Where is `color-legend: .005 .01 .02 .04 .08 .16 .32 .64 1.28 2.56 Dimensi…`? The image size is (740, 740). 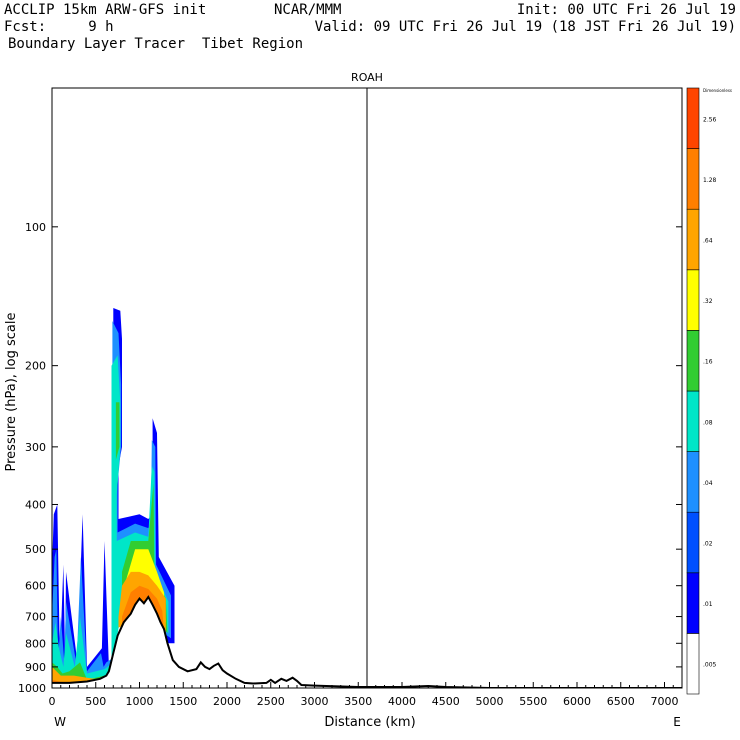 color-legend: .005 .01 .02 .04 .08 .16 .32 .64 1.28 2.56 Dimensi… is located at coordinates (709, 391).